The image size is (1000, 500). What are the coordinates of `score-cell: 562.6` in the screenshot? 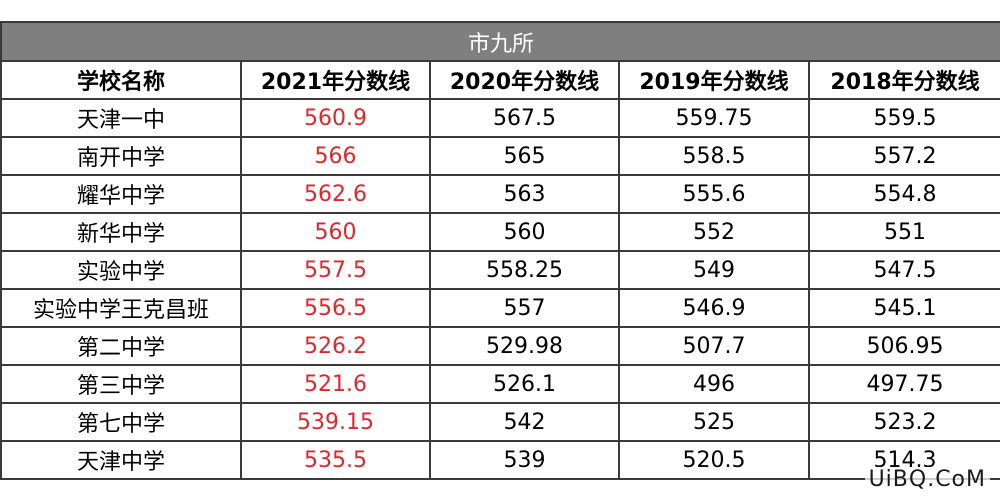 It's located at (335, 194).